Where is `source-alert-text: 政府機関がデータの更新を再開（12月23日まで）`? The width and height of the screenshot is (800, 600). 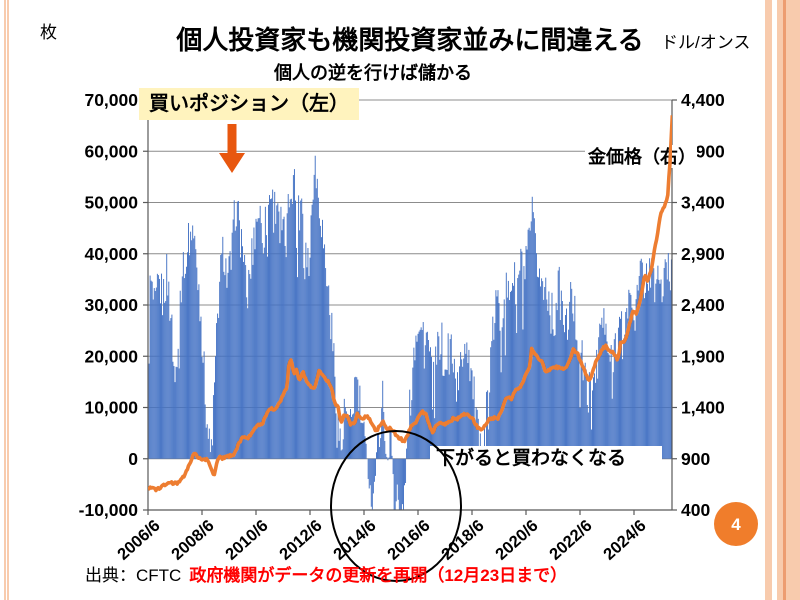
source-alert-text: 政府機関がデータの更新を再開（12月23日まで） is located at coordinates (378, 575).